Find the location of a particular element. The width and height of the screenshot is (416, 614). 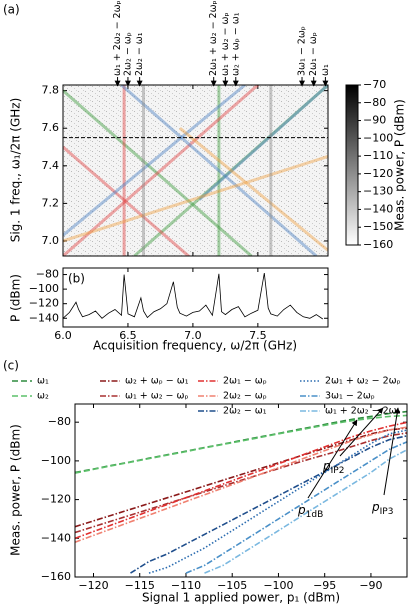

x-axis-label: Signal 1 applied power, p₁ (dBm) is located at coordinates (241, 598).